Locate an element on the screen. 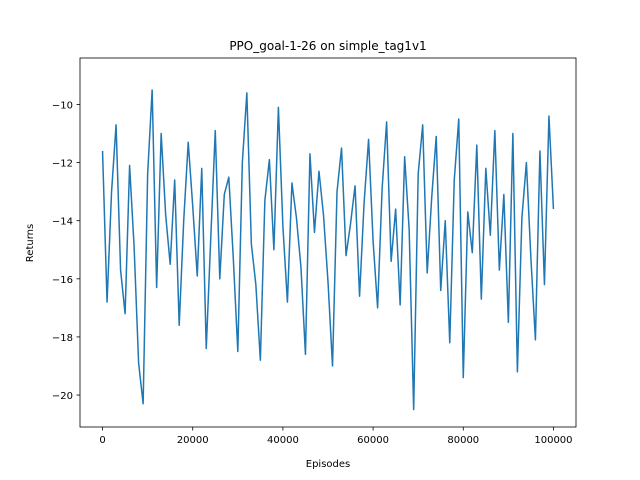 This screenshot has width=640, height=480. x-tick-label: 100000 is located at coordinates (553, 440).